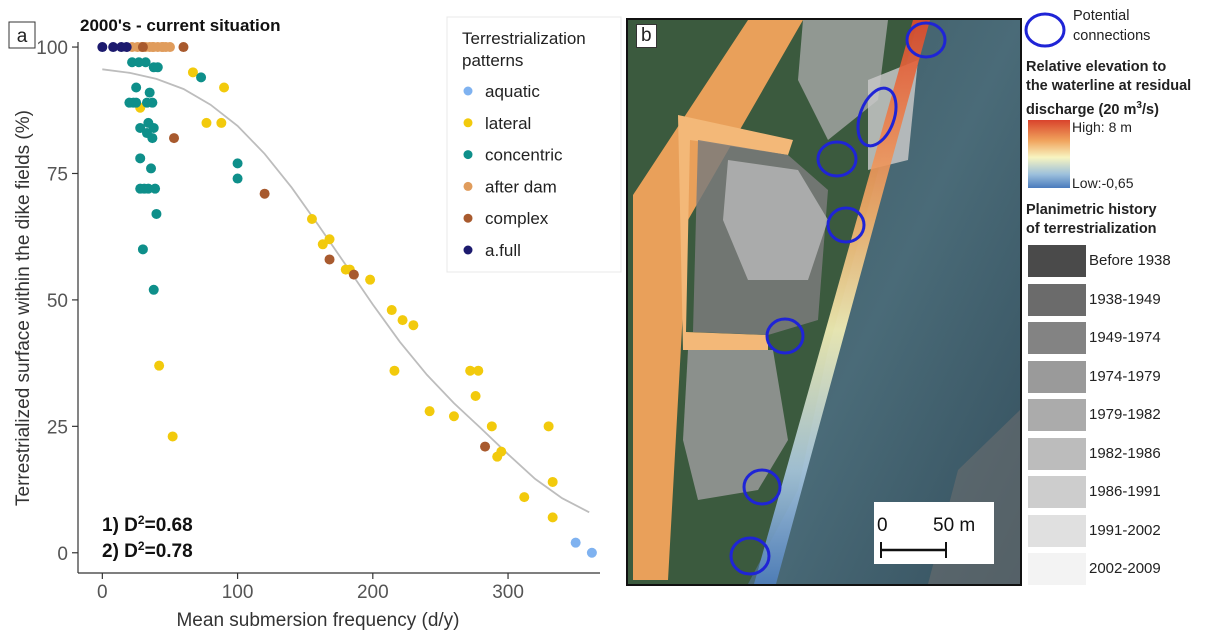 Image resolution: width=1228 pixels, height=633 pixels. I want to click on y-tick-label: 75, so click(57, 174).